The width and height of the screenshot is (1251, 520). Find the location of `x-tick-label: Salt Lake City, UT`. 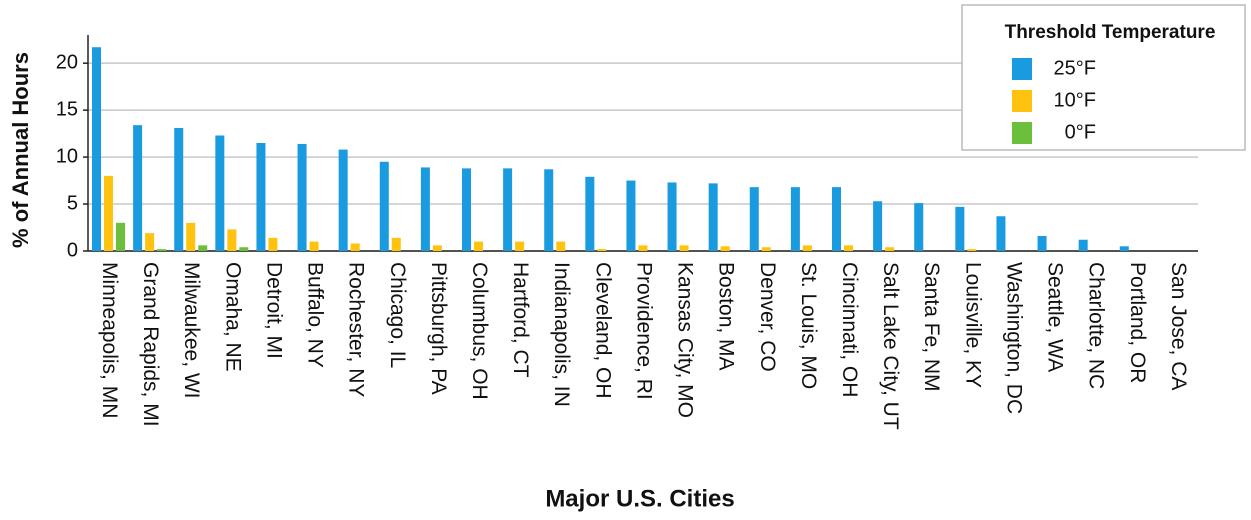

x-tick-label: Salt Lake City, UT is located at coordinates (890, 346).